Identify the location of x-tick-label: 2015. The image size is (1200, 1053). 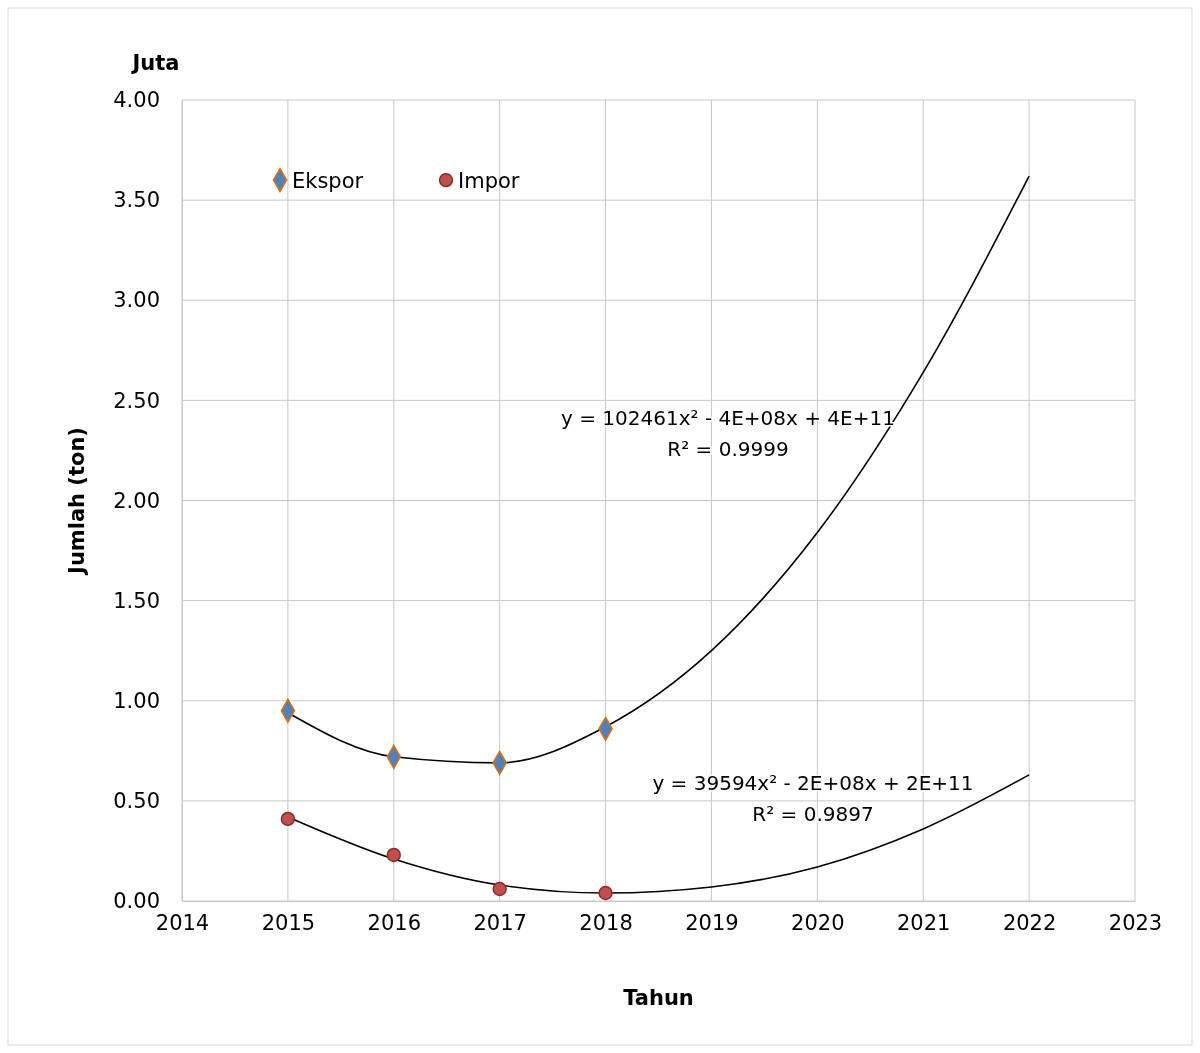
(288, 922).